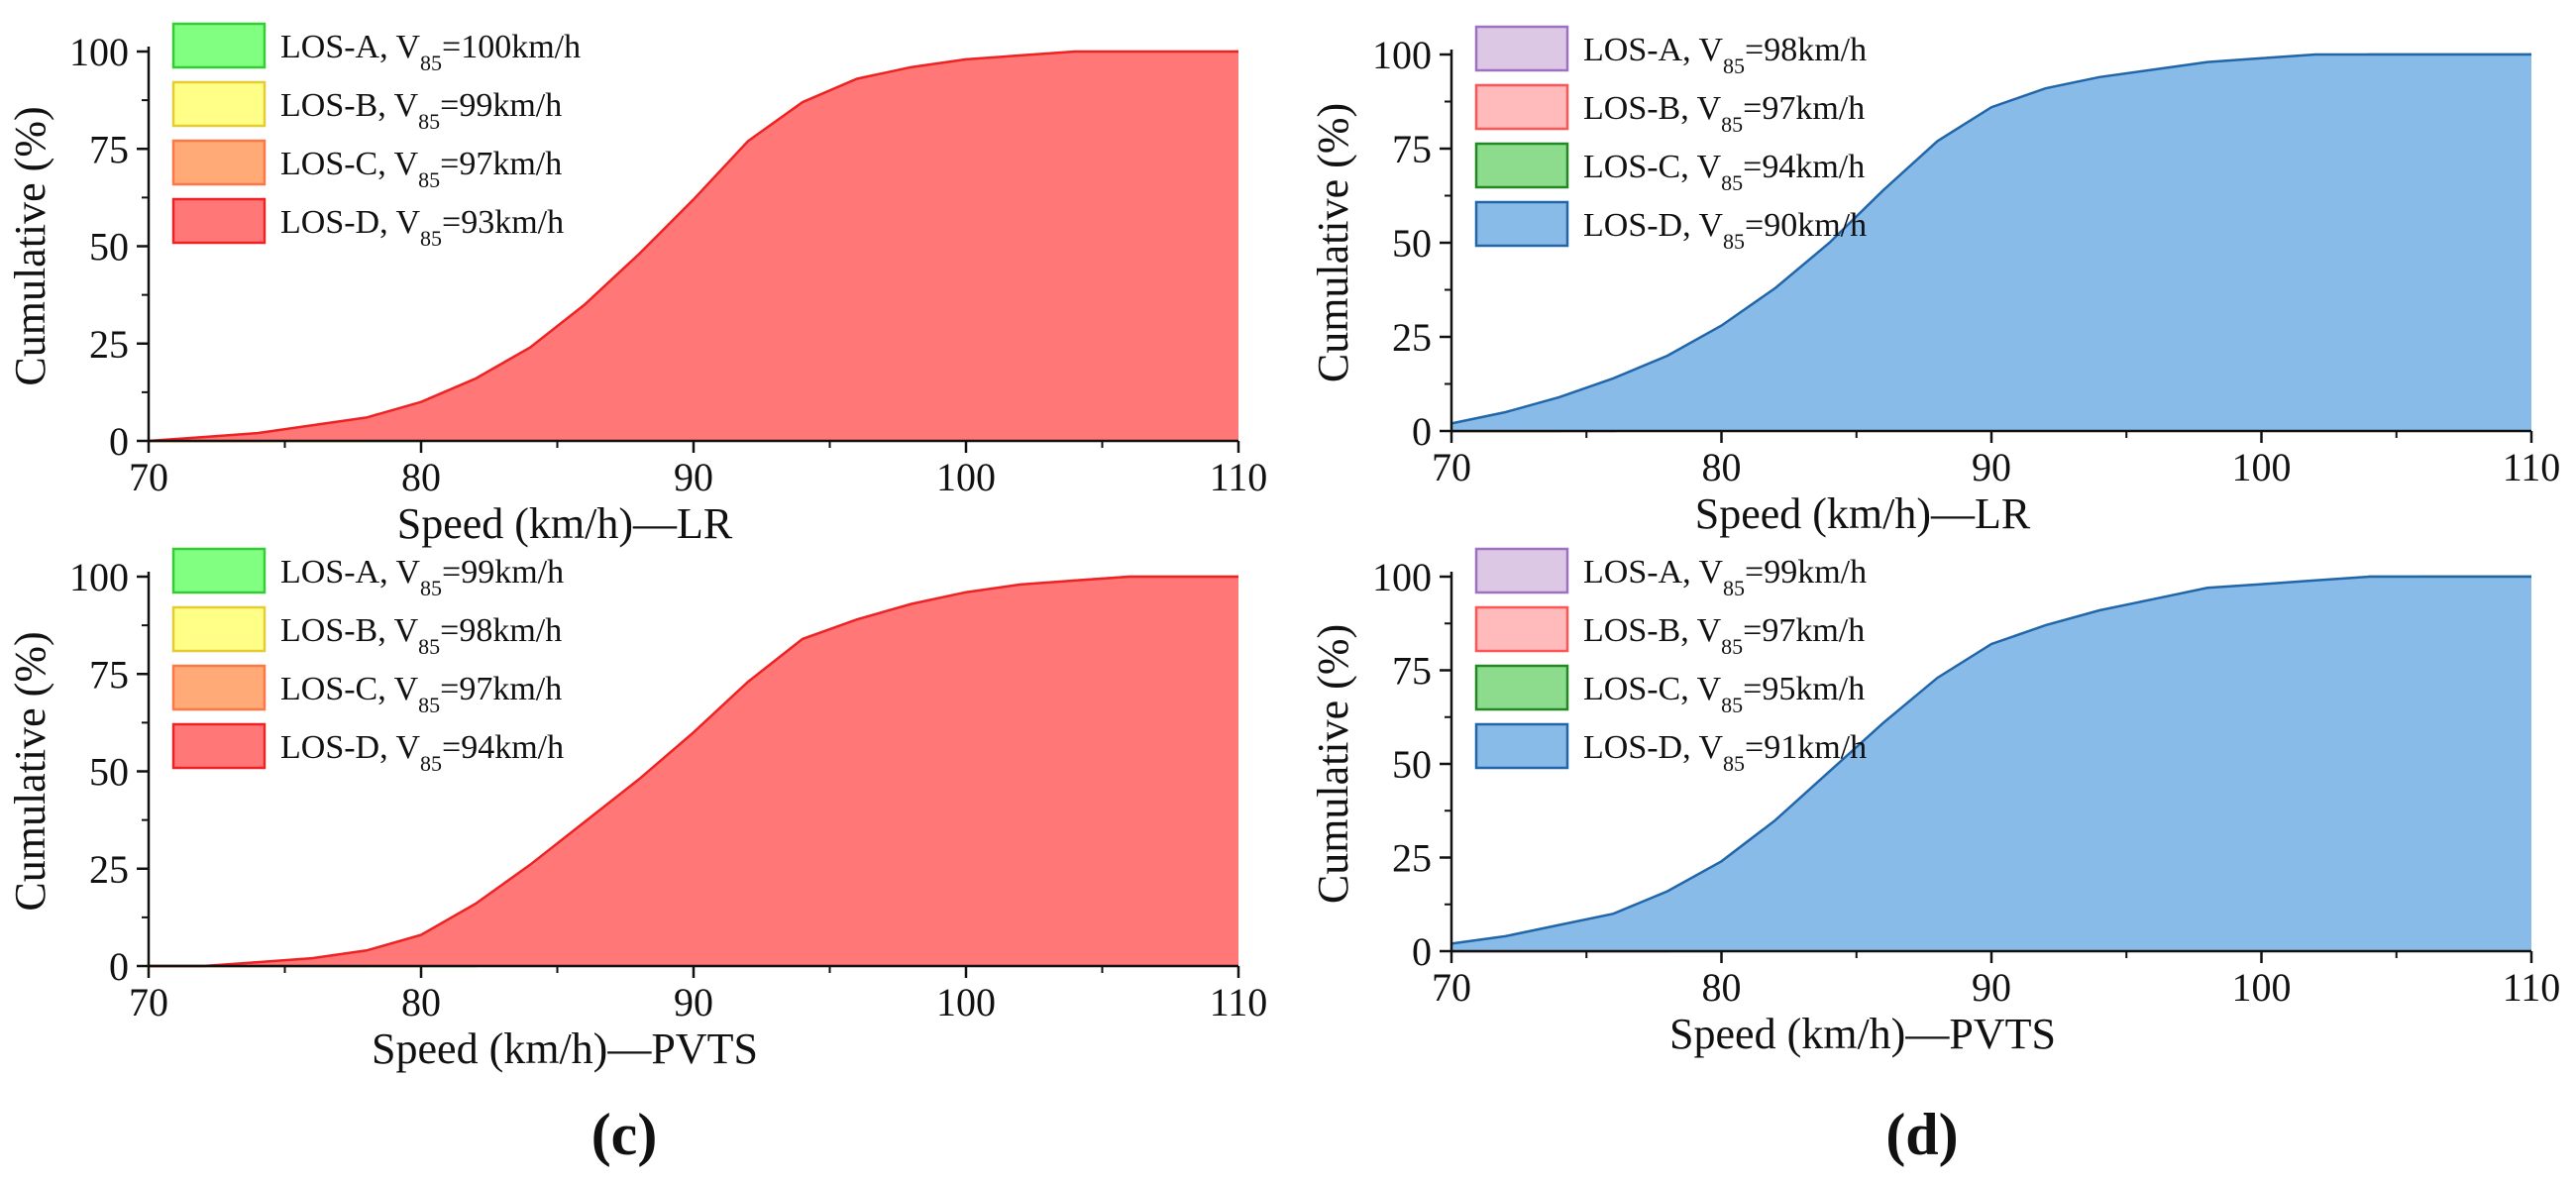 The image size is (2576, 1185). I want to click on legend-label-los-d: LOS-D, V85=94km/h, so click(422, 752).